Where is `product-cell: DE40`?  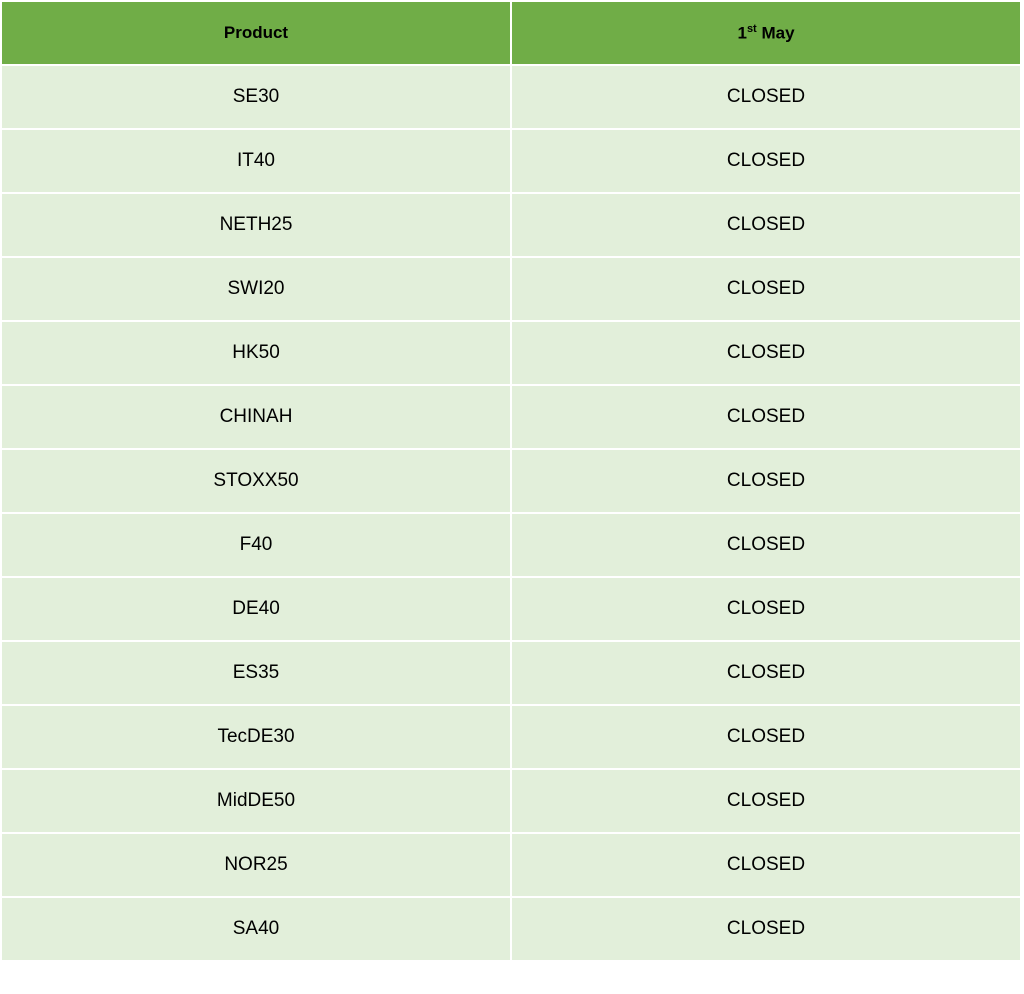 product-cell: DE40 is located at coordinates (256, 609).